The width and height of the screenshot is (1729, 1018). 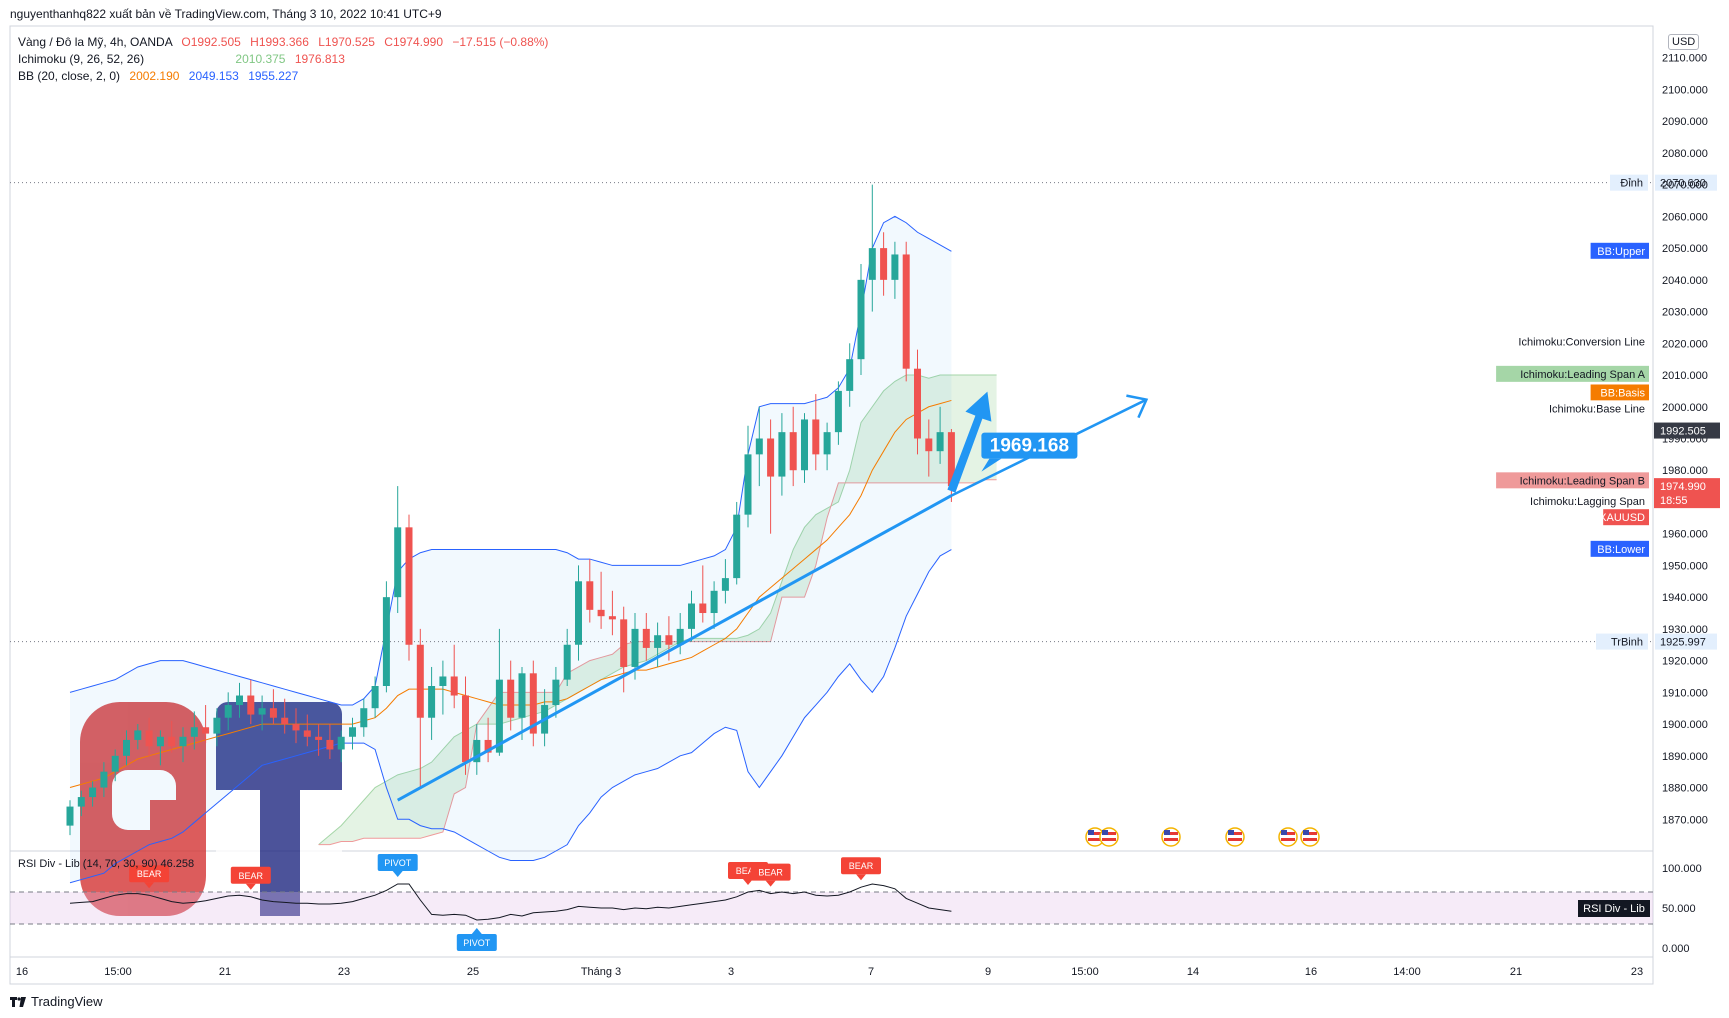 What do you see at coordinates (510, 902) in the screenshot?
I see `rsi-line` at bounding box center [510, 902].